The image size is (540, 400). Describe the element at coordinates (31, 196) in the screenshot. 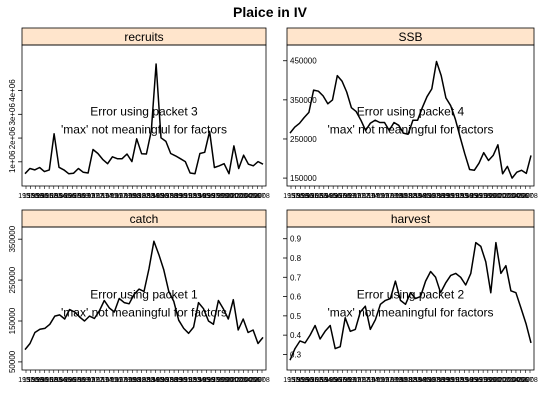

I see `xtick-label: 1958` at that location.